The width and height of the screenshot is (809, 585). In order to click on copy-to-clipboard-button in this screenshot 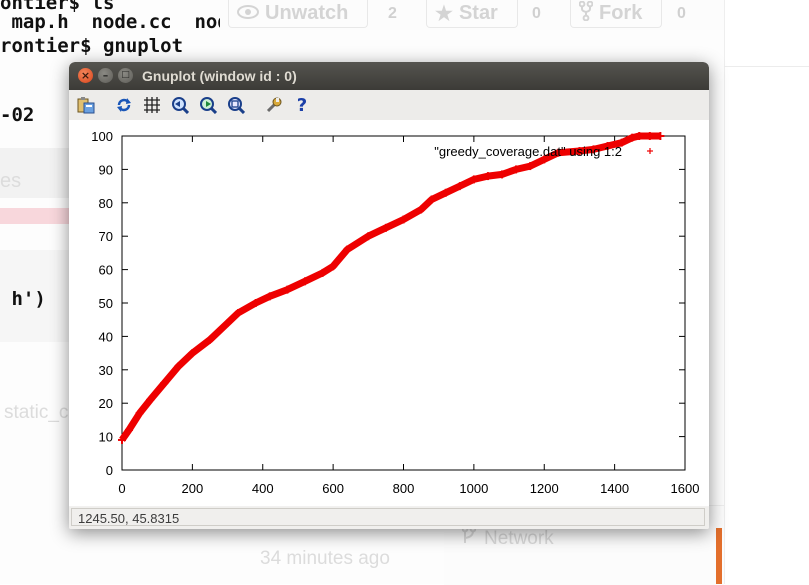, I will do `click(86, 105)`.